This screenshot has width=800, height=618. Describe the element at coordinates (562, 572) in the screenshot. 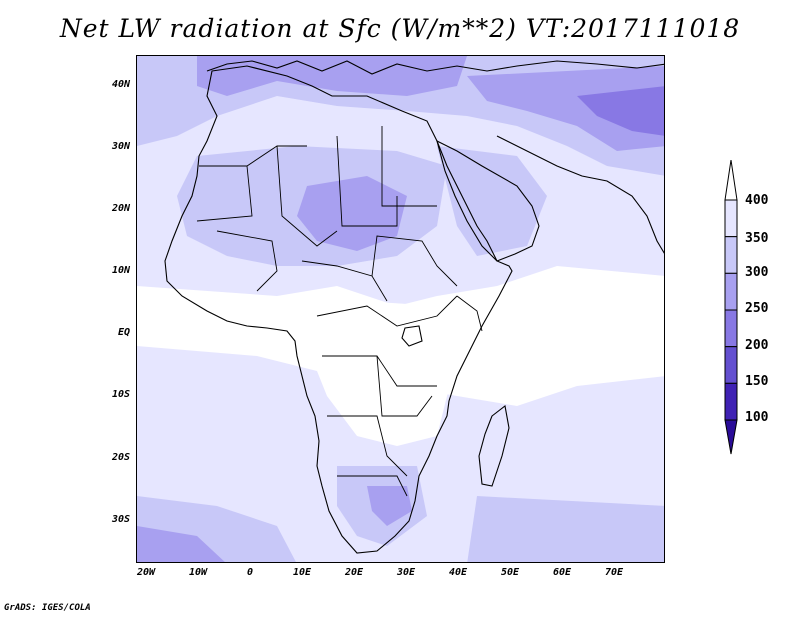

I see `lon-label-60e: 60E` at that location.